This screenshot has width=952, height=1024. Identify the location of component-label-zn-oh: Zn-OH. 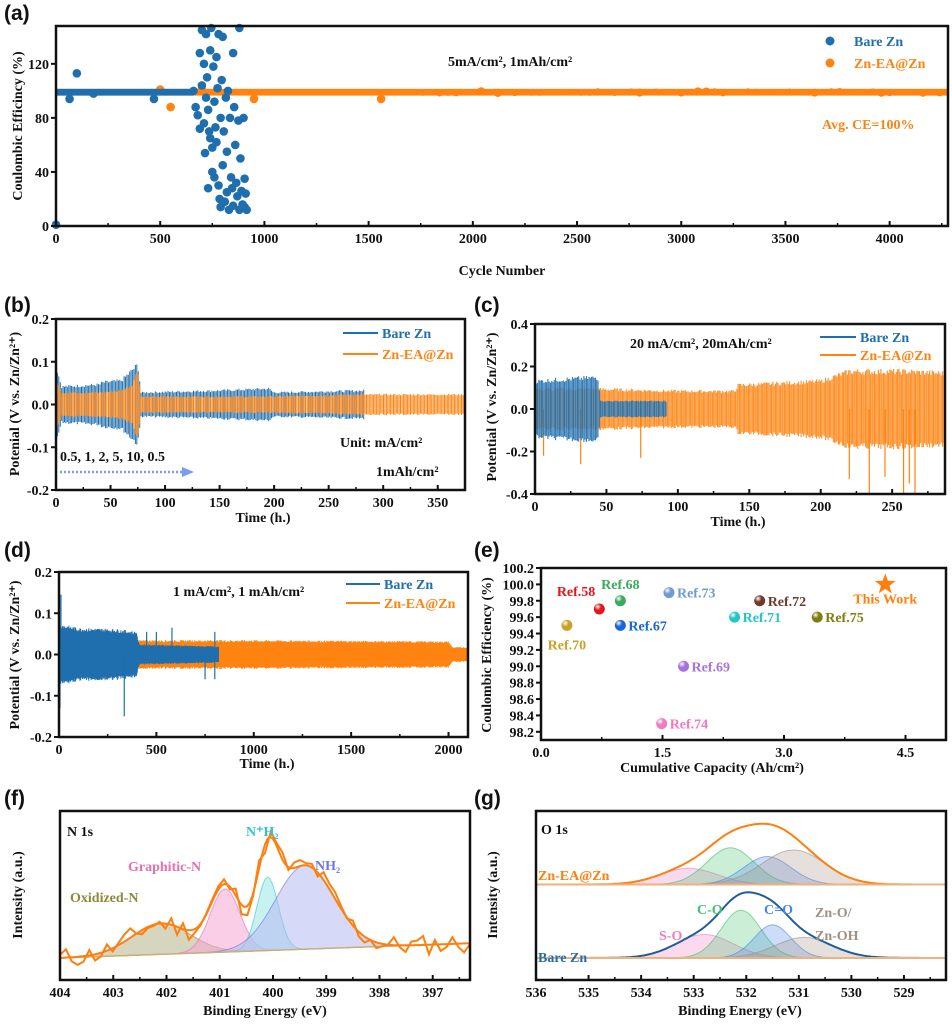
(837, 936).